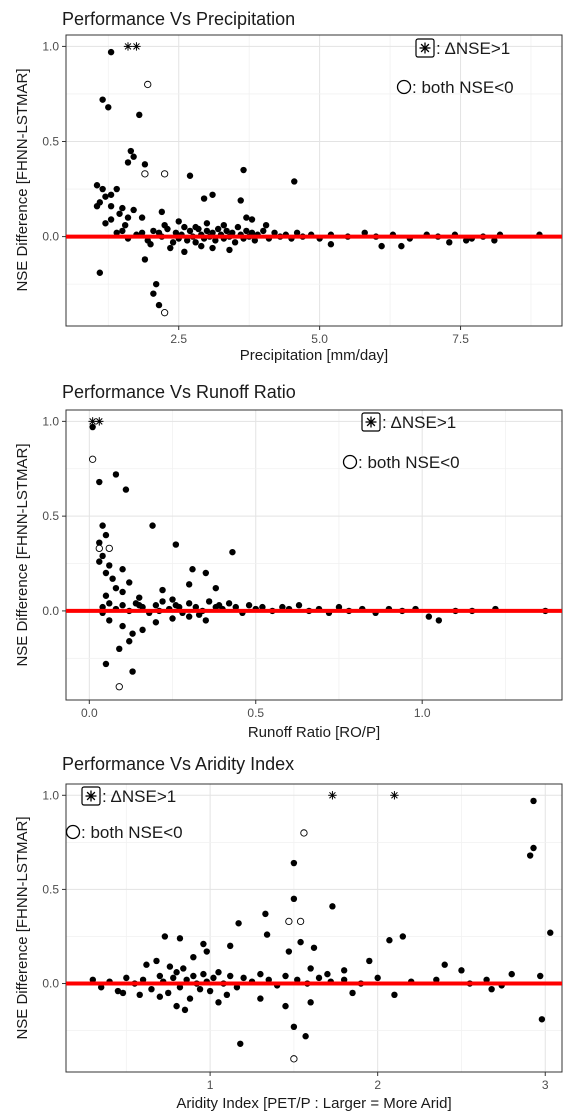 The height and width of the screenshot is (1118, 572). Describe the element at coordinates (89, 713) in the screenshot. I see `x-tick-label: 0.0` at that location.